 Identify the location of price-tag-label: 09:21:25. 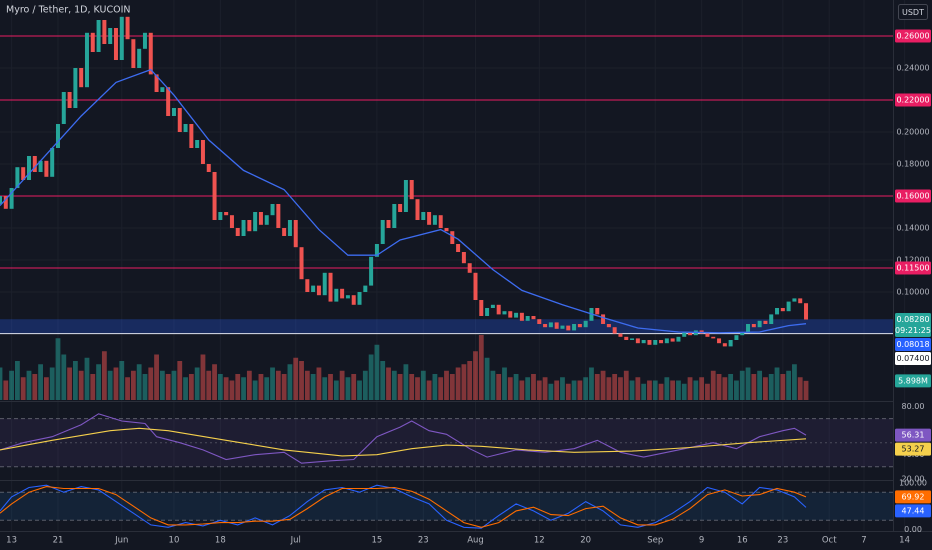
(913, 330).